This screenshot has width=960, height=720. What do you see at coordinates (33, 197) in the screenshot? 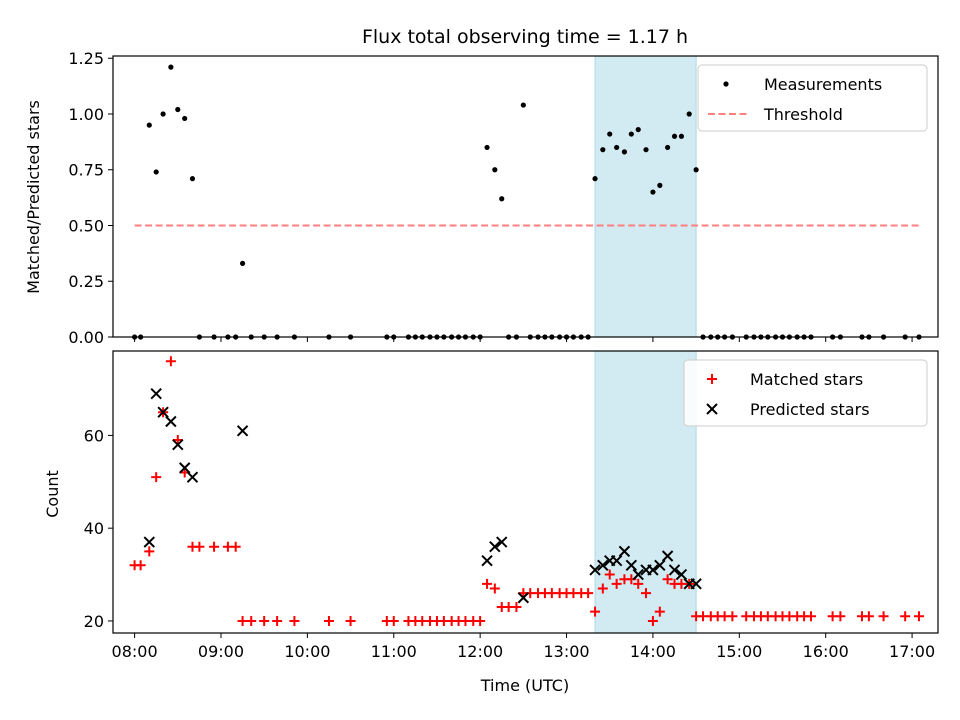
I see `top-y-axis-label: Matched/Predicted stars` at bounding box center [33, 197].